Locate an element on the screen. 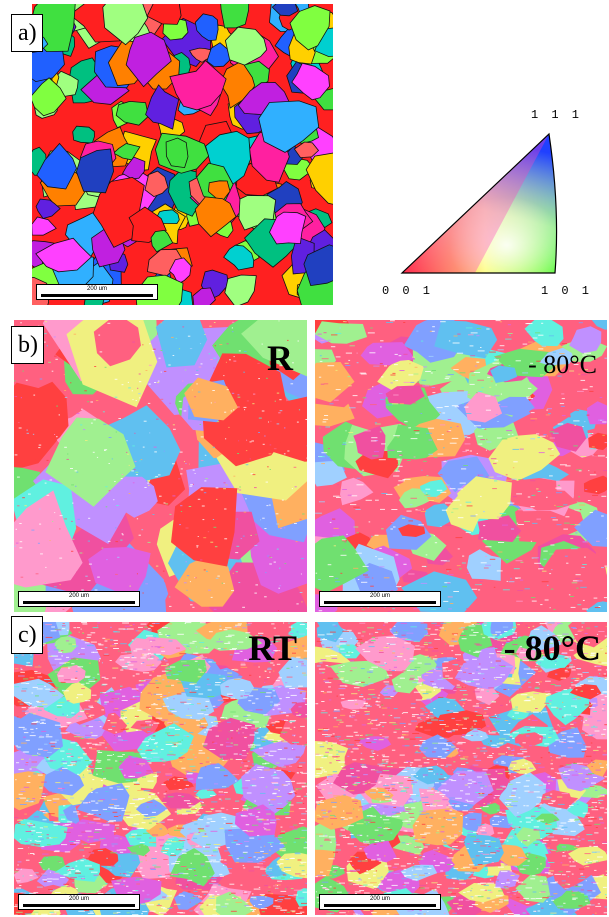 The height and width of the screenshot is (917, 609). panel-label-c: c) is located at coordinates (27, 635).